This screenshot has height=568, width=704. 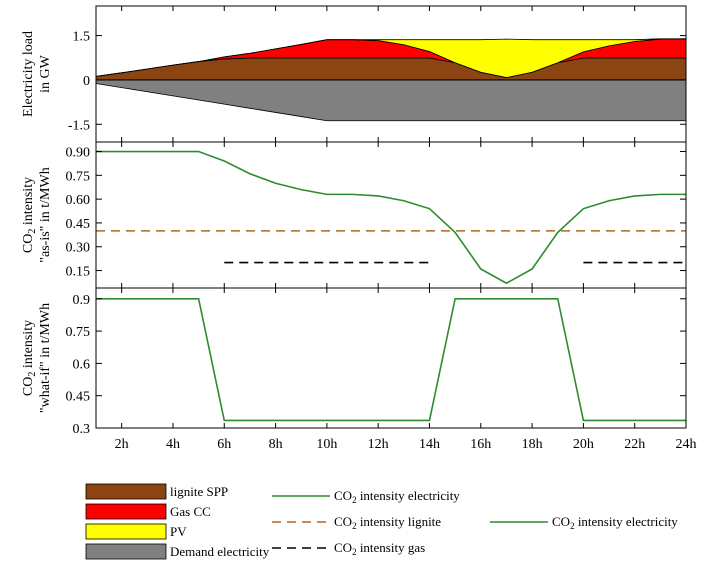 I want to click on ylabel-what-if: CO2 intensity "what-if" in t/MWh, so click(x=37, y=358).